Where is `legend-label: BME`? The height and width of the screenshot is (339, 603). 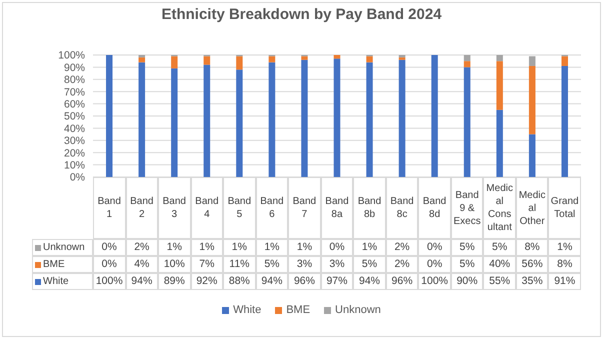 legend-label: BME is located at coordinates (54, 264).